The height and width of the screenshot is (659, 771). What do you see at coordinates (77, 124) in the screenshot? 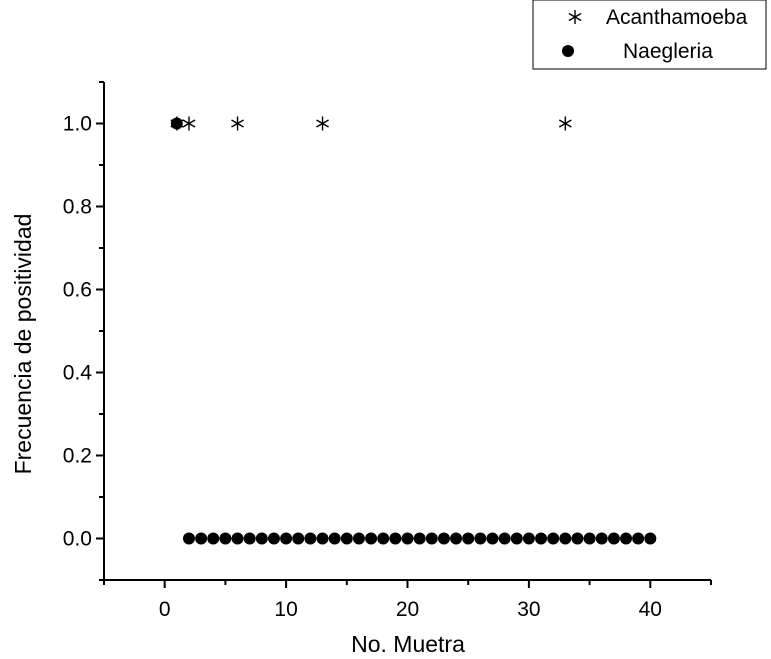
I see `y-tick-label: 1.0` at bounding box center [77, 124].